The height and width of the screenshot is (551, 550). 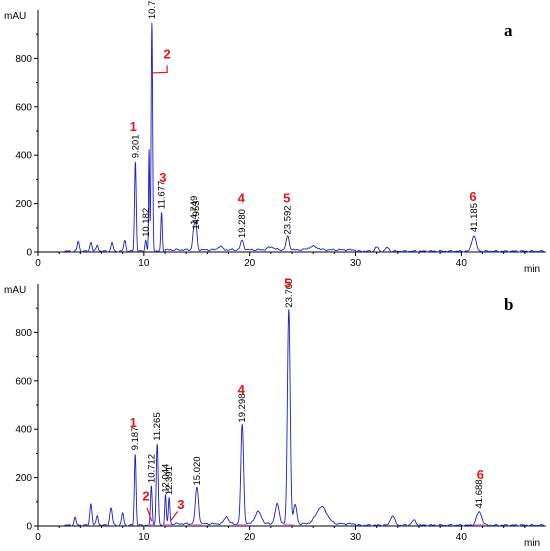 I want to click on panel-label: a, so click(x=508, y=30).